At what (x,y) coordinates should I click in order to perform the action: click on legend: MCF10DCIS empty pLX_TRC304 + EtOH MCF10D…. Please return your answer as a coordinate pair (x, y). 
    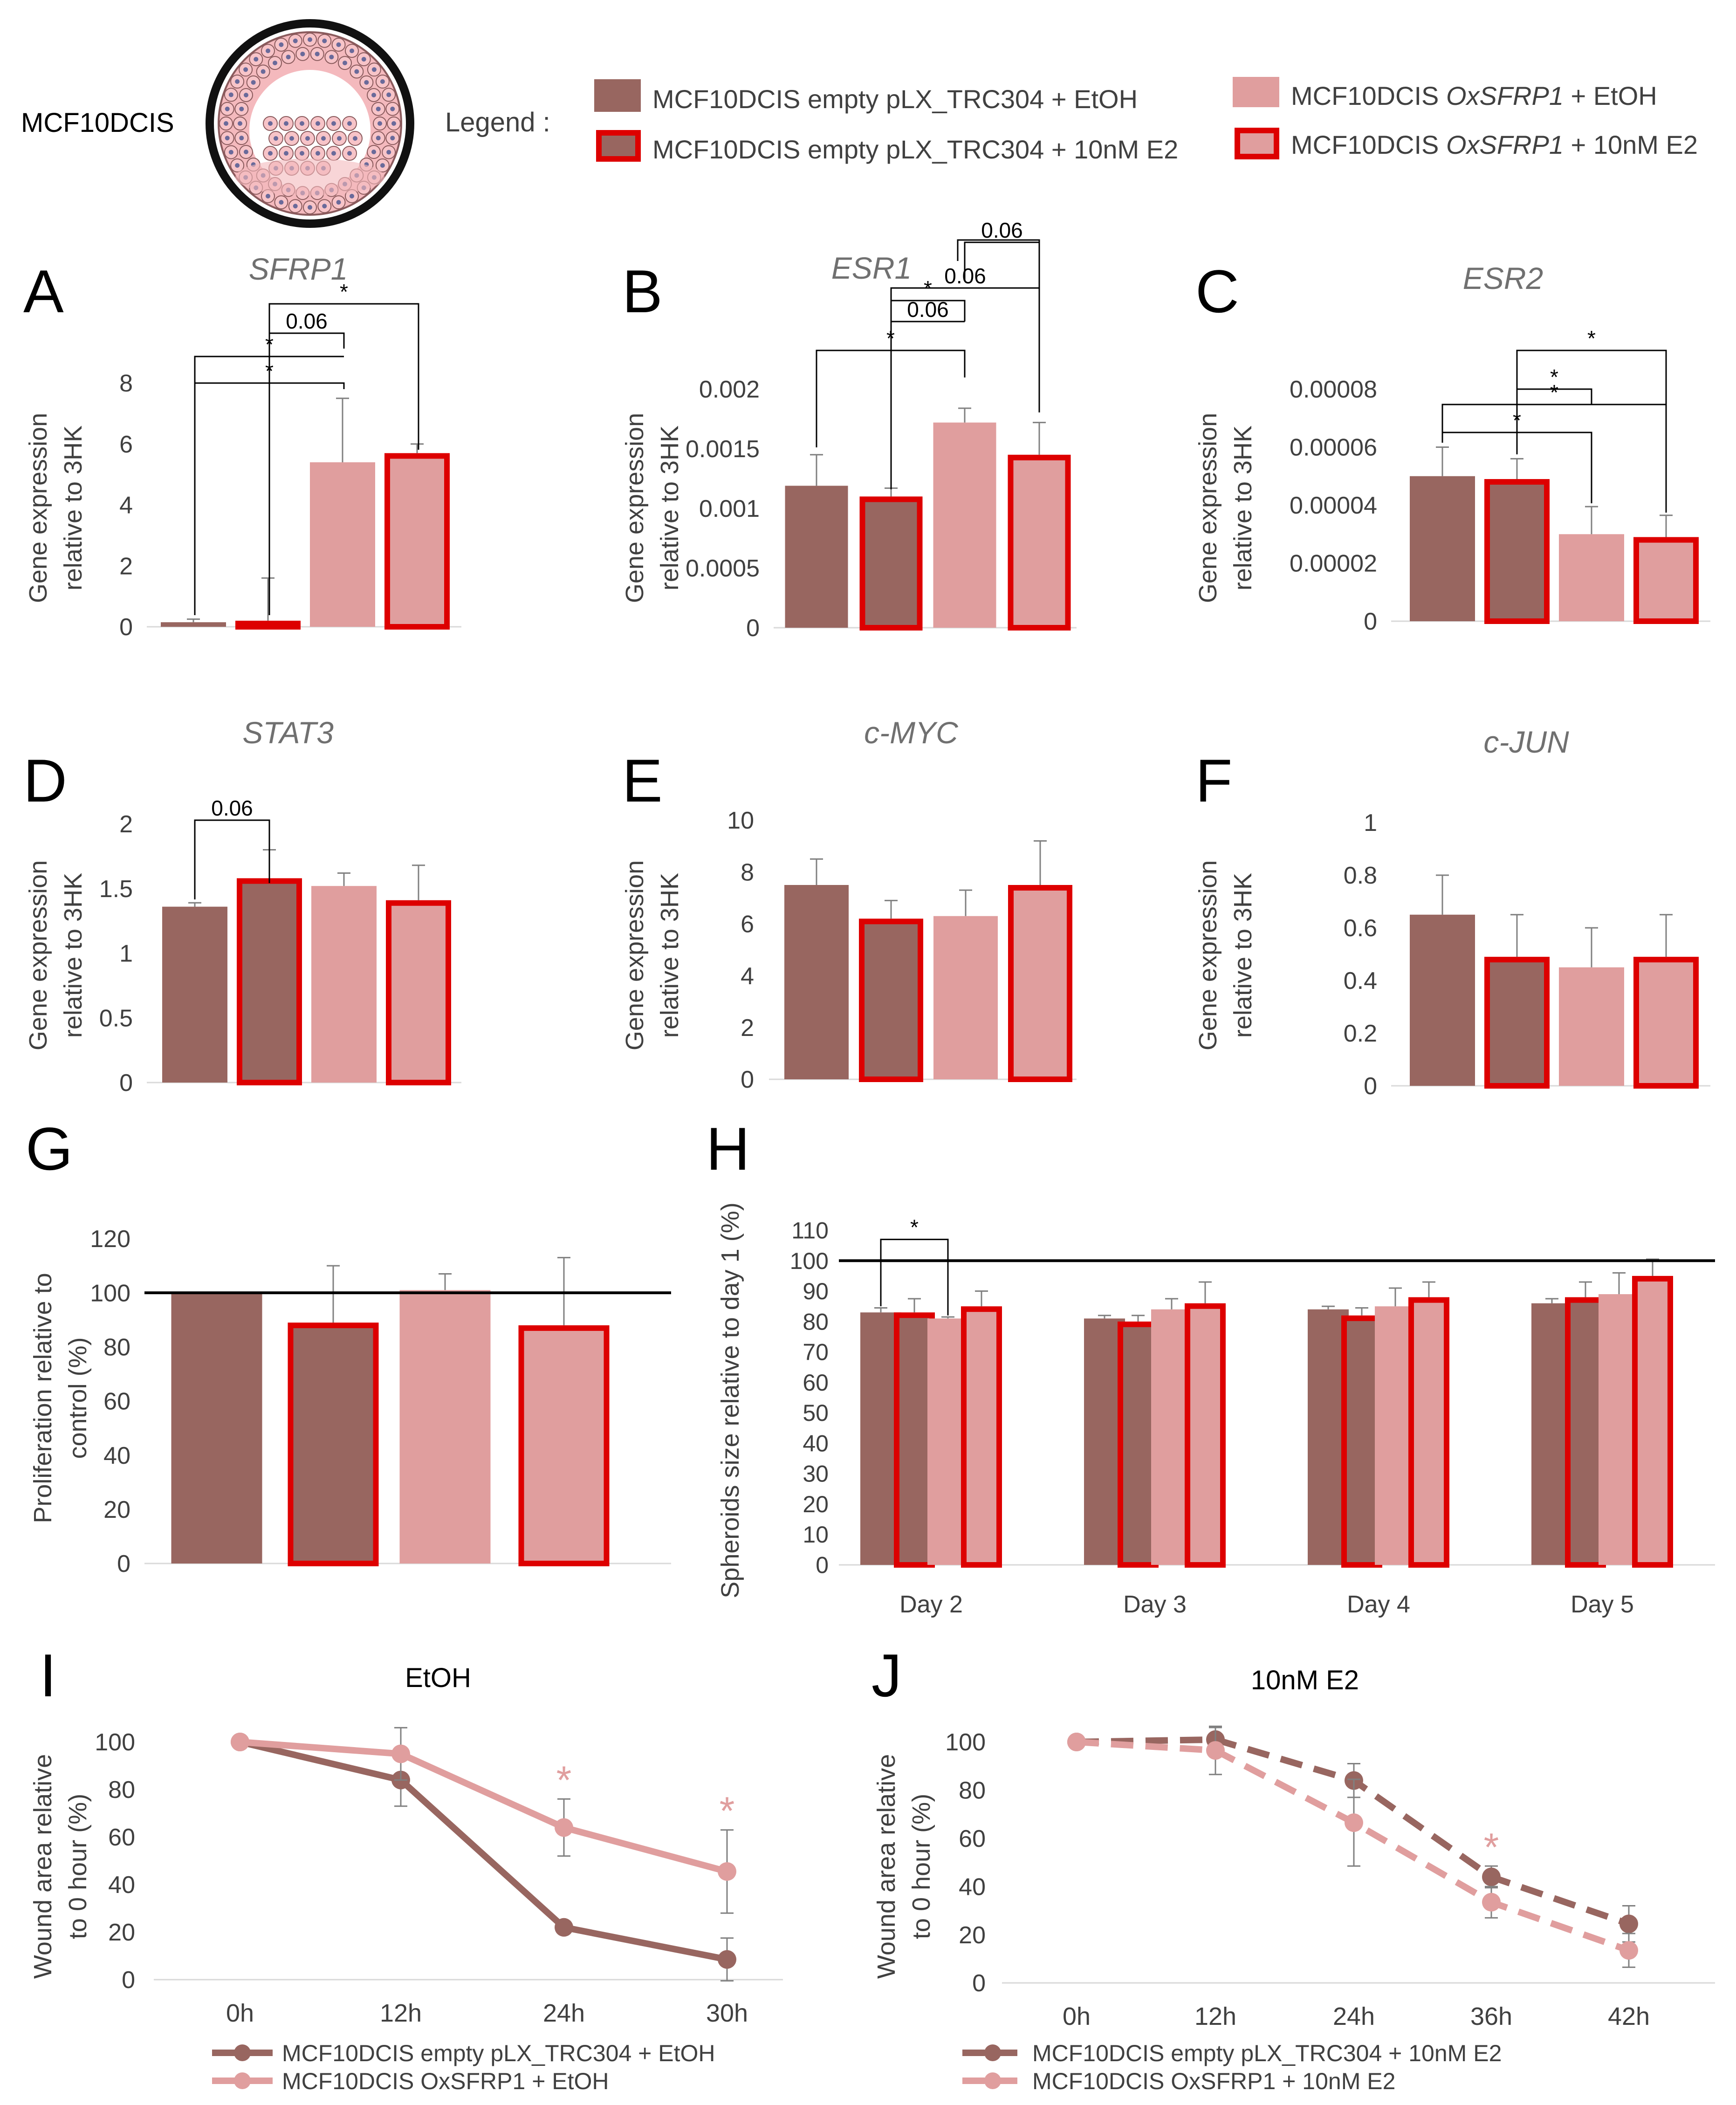
    Looking at the image, I should click on (1146, 121).